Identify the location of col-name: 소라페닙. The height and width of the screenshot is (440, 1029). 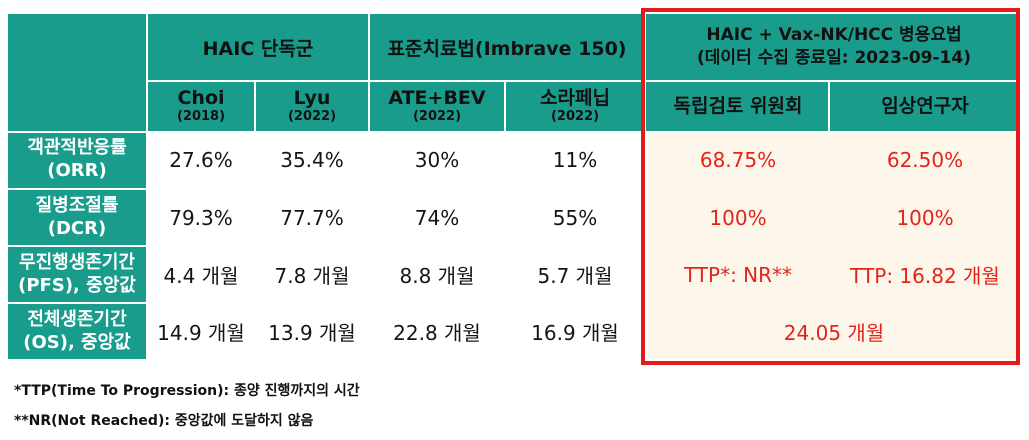
(575, 98).